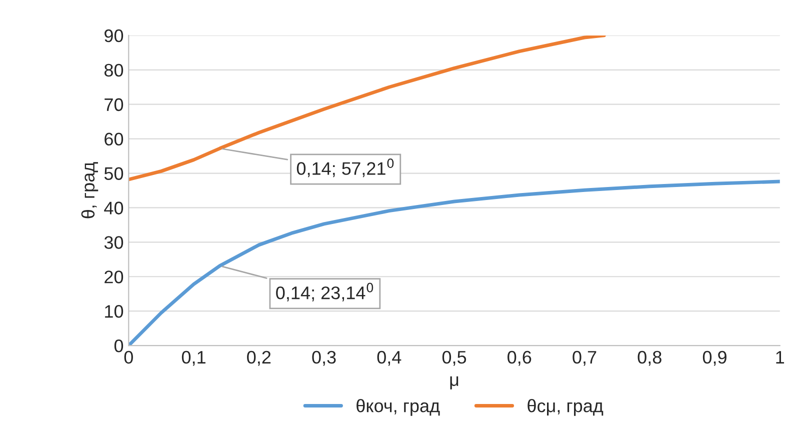 This screenshot has height=443, width=804. I want to click on x-tick-label: 0,2, so click(259, 358).